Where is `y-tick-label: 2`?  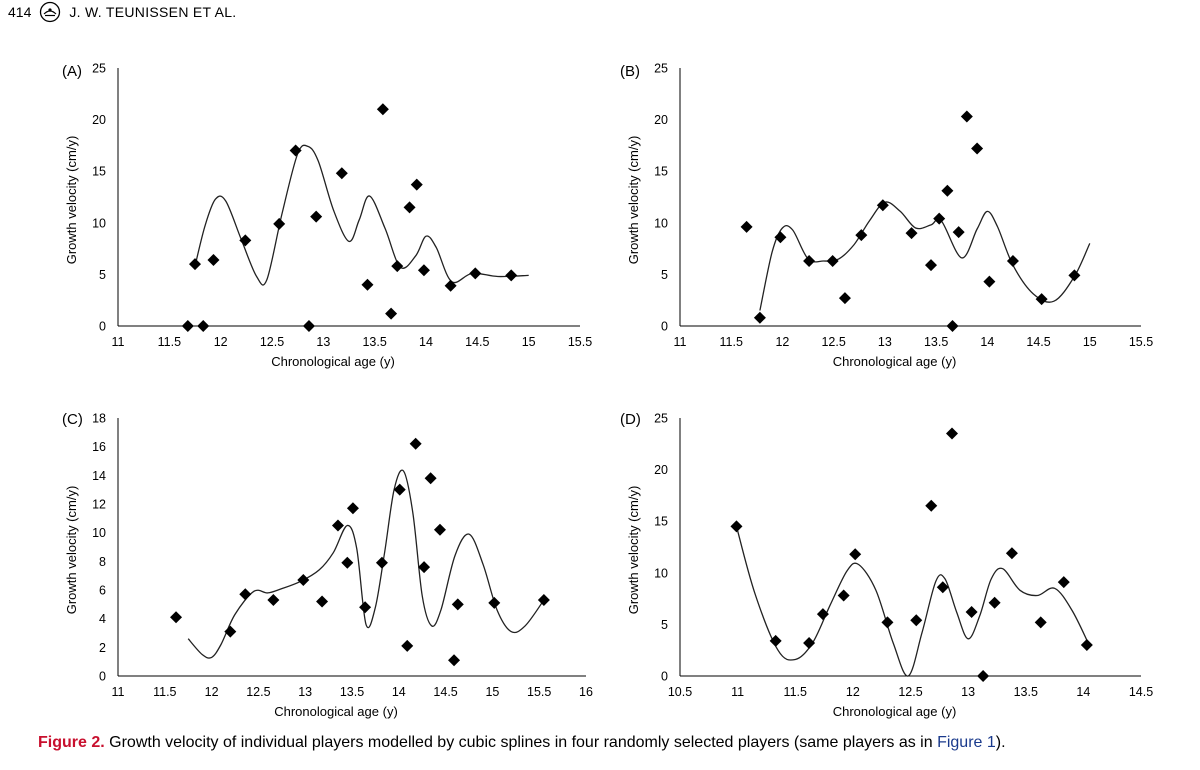 y-tick-label: 2 is located at coordinates (102, 648).